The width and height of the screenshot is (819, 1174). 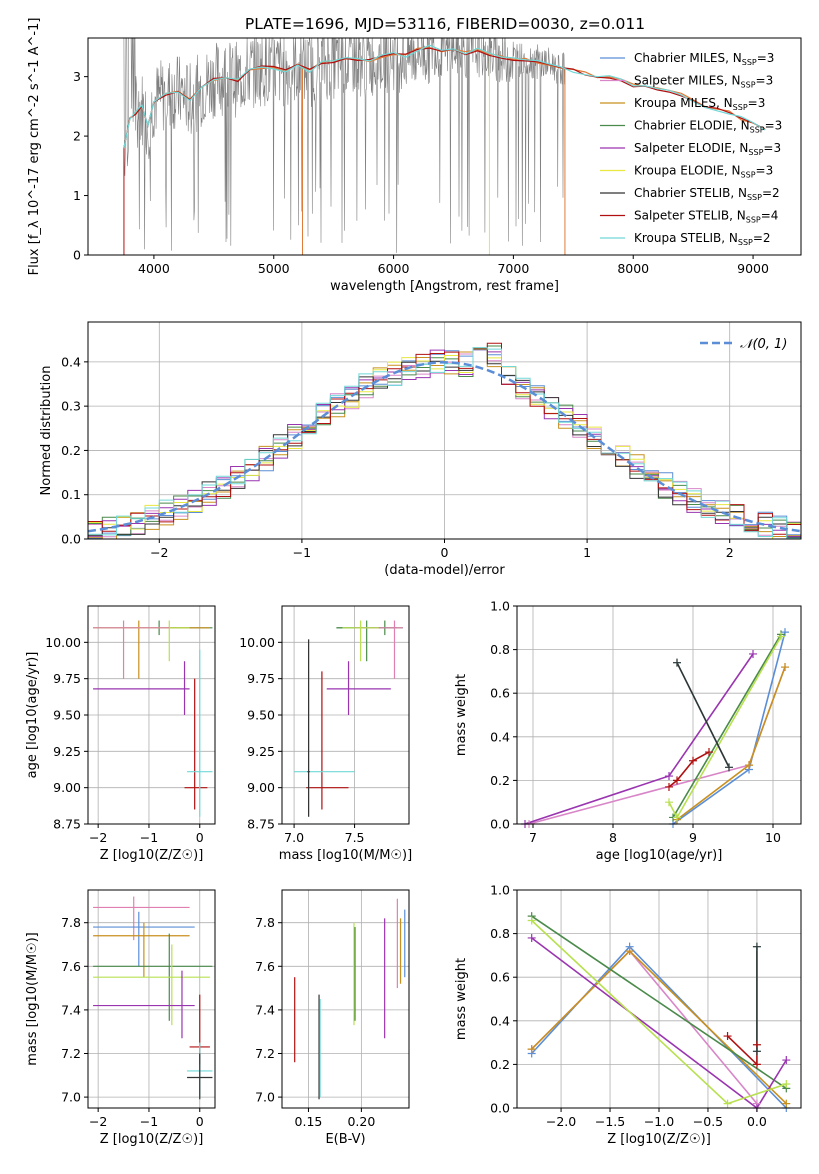 What do you see at coordinates (707, 149) in the screenshot?
I see `legend-label: Salpeter ELODIE, NSSP=3` at bounding box center [707, 149].